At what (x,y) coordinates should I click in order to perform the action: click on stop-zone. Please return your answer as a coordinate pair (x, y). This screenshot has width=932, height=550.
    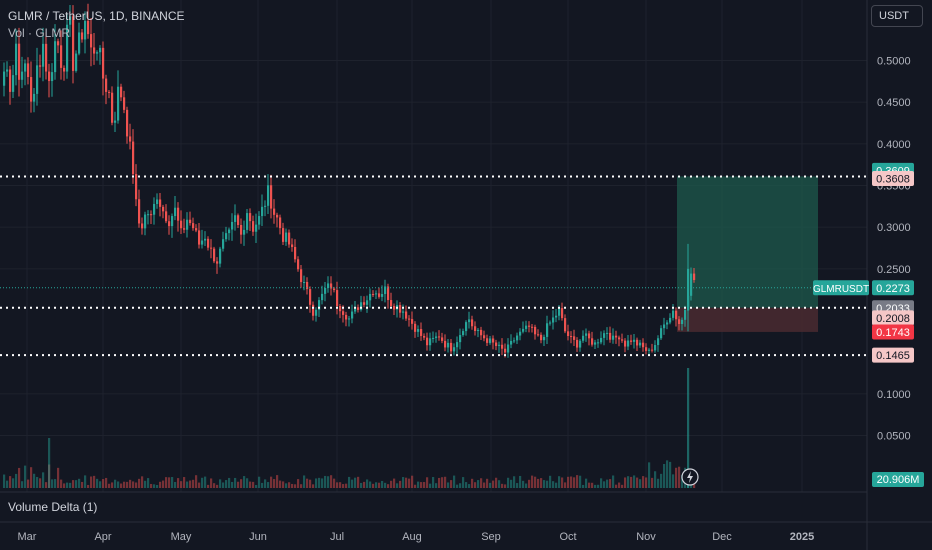
    Looking at the image, I should click on (747, 319).